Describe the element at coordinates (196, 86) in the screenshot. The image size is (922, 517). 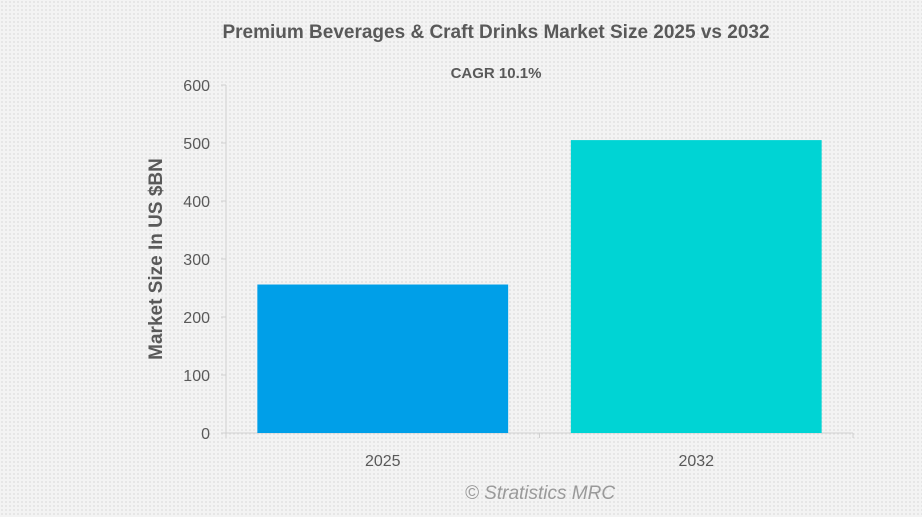
I see `y-tick-label: 600` at that location.